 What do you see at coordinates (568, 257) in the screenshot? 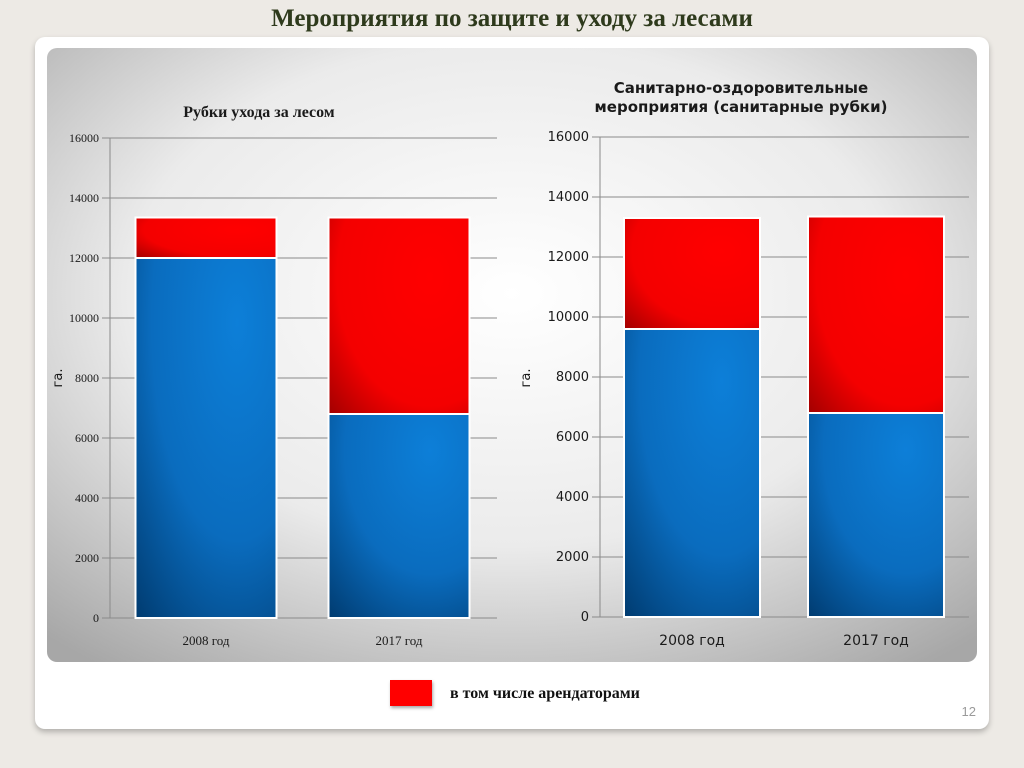
I see `chart2-ytick-label: 12000` at bounding box center [568, 257].